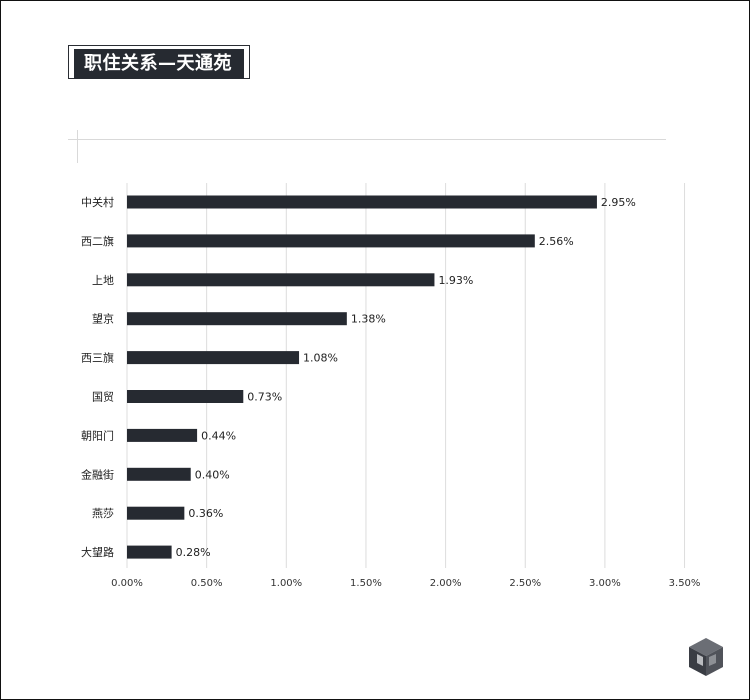  Describe the element at coordinates (367, 139) in the screenshot. I see `divider-line` at that location.